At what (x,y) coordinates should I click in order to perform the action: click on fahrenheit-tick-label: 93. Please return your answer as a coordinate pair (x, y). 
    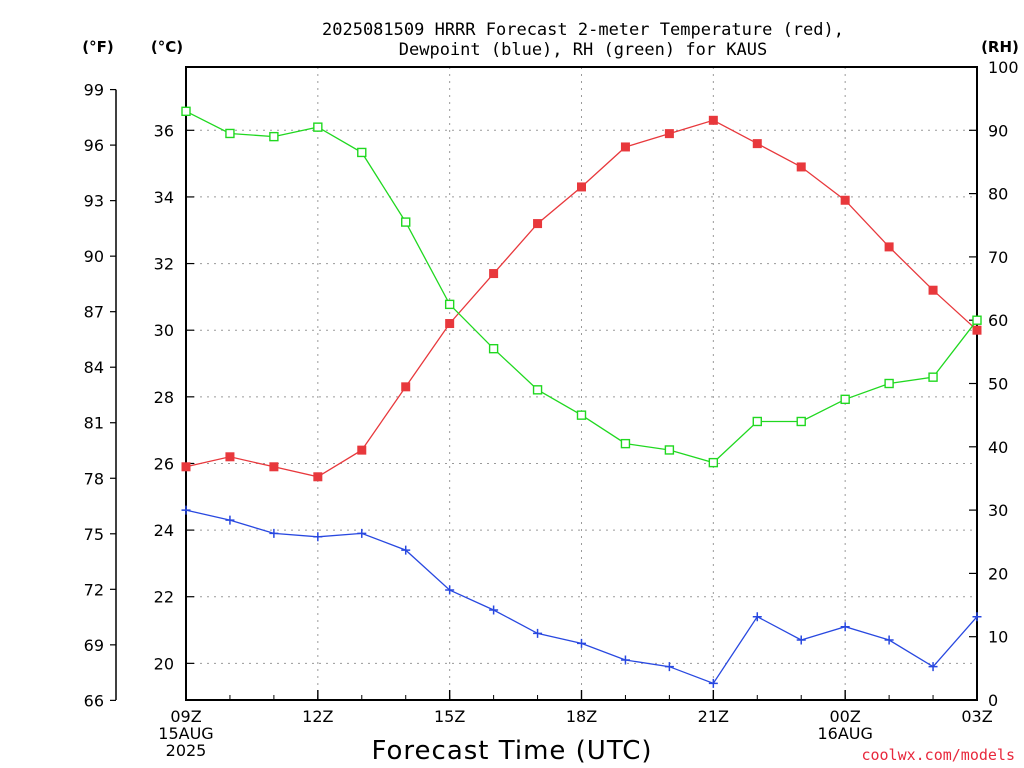
    Looking at the image, I should click on (94, 201).